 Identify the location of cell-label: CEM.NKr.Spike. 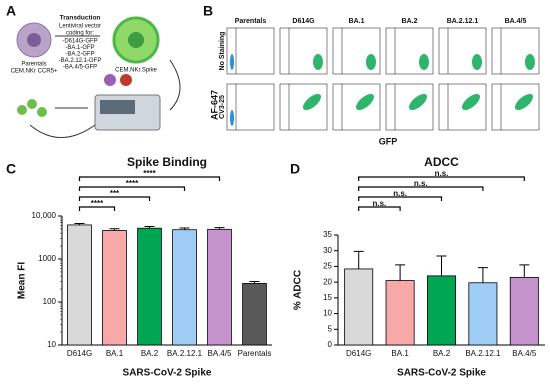
(136, 71).